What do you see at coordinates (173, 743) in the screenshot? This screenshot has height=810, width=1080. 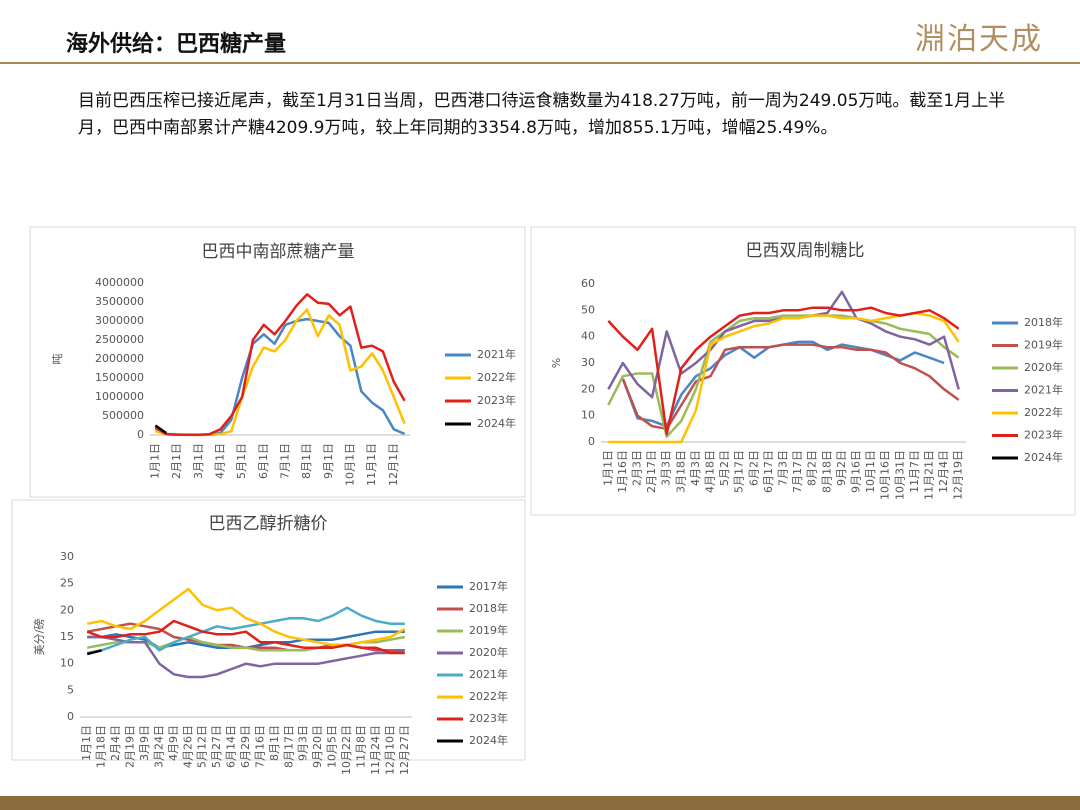 I see `x-tick-label: 4月9日` at bounding box center [173, 743].